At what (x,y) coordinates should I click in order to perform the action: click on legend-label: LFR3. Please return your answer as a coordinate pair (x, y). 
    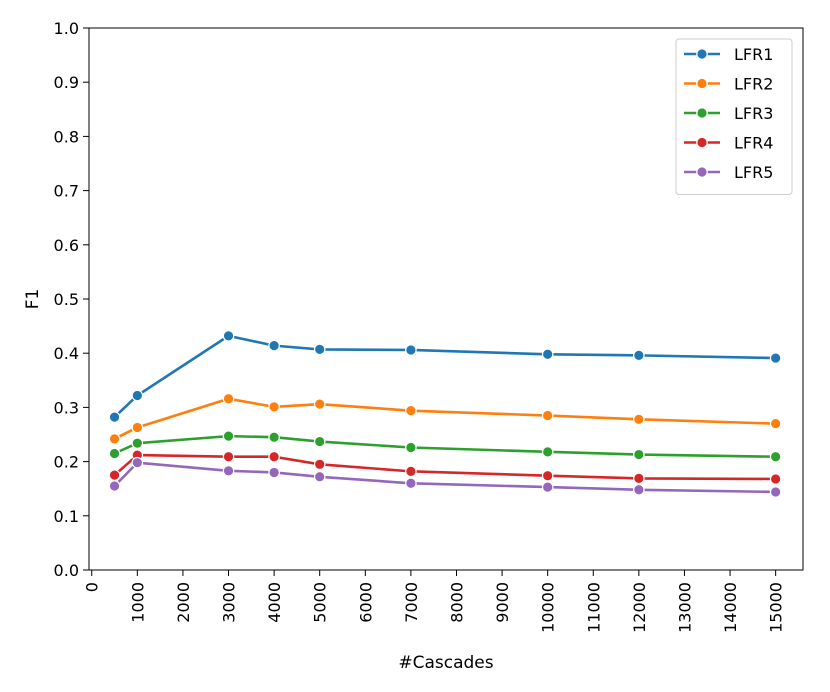
    Looking at the image, I should click on (753, 113).